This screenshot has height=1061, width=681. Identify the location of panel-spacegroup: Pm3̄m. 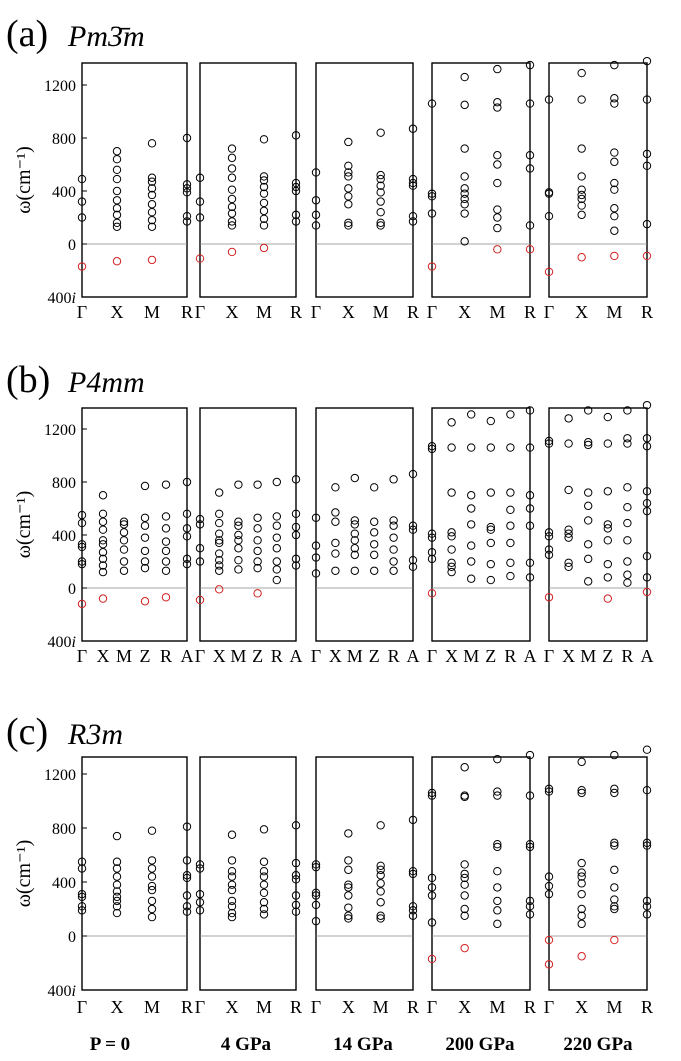
(106, 36).